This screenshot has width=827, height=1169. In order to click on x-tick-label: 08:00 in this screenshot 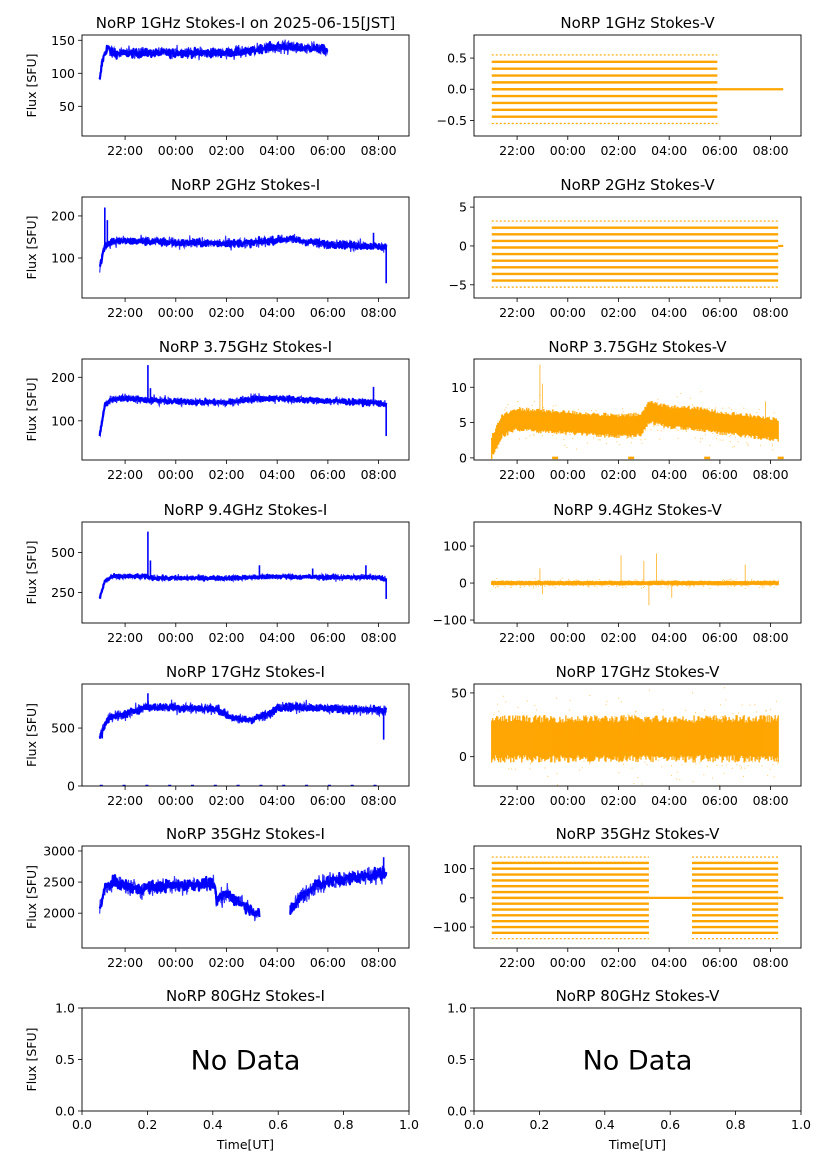, I will do `click(379, 474)`.